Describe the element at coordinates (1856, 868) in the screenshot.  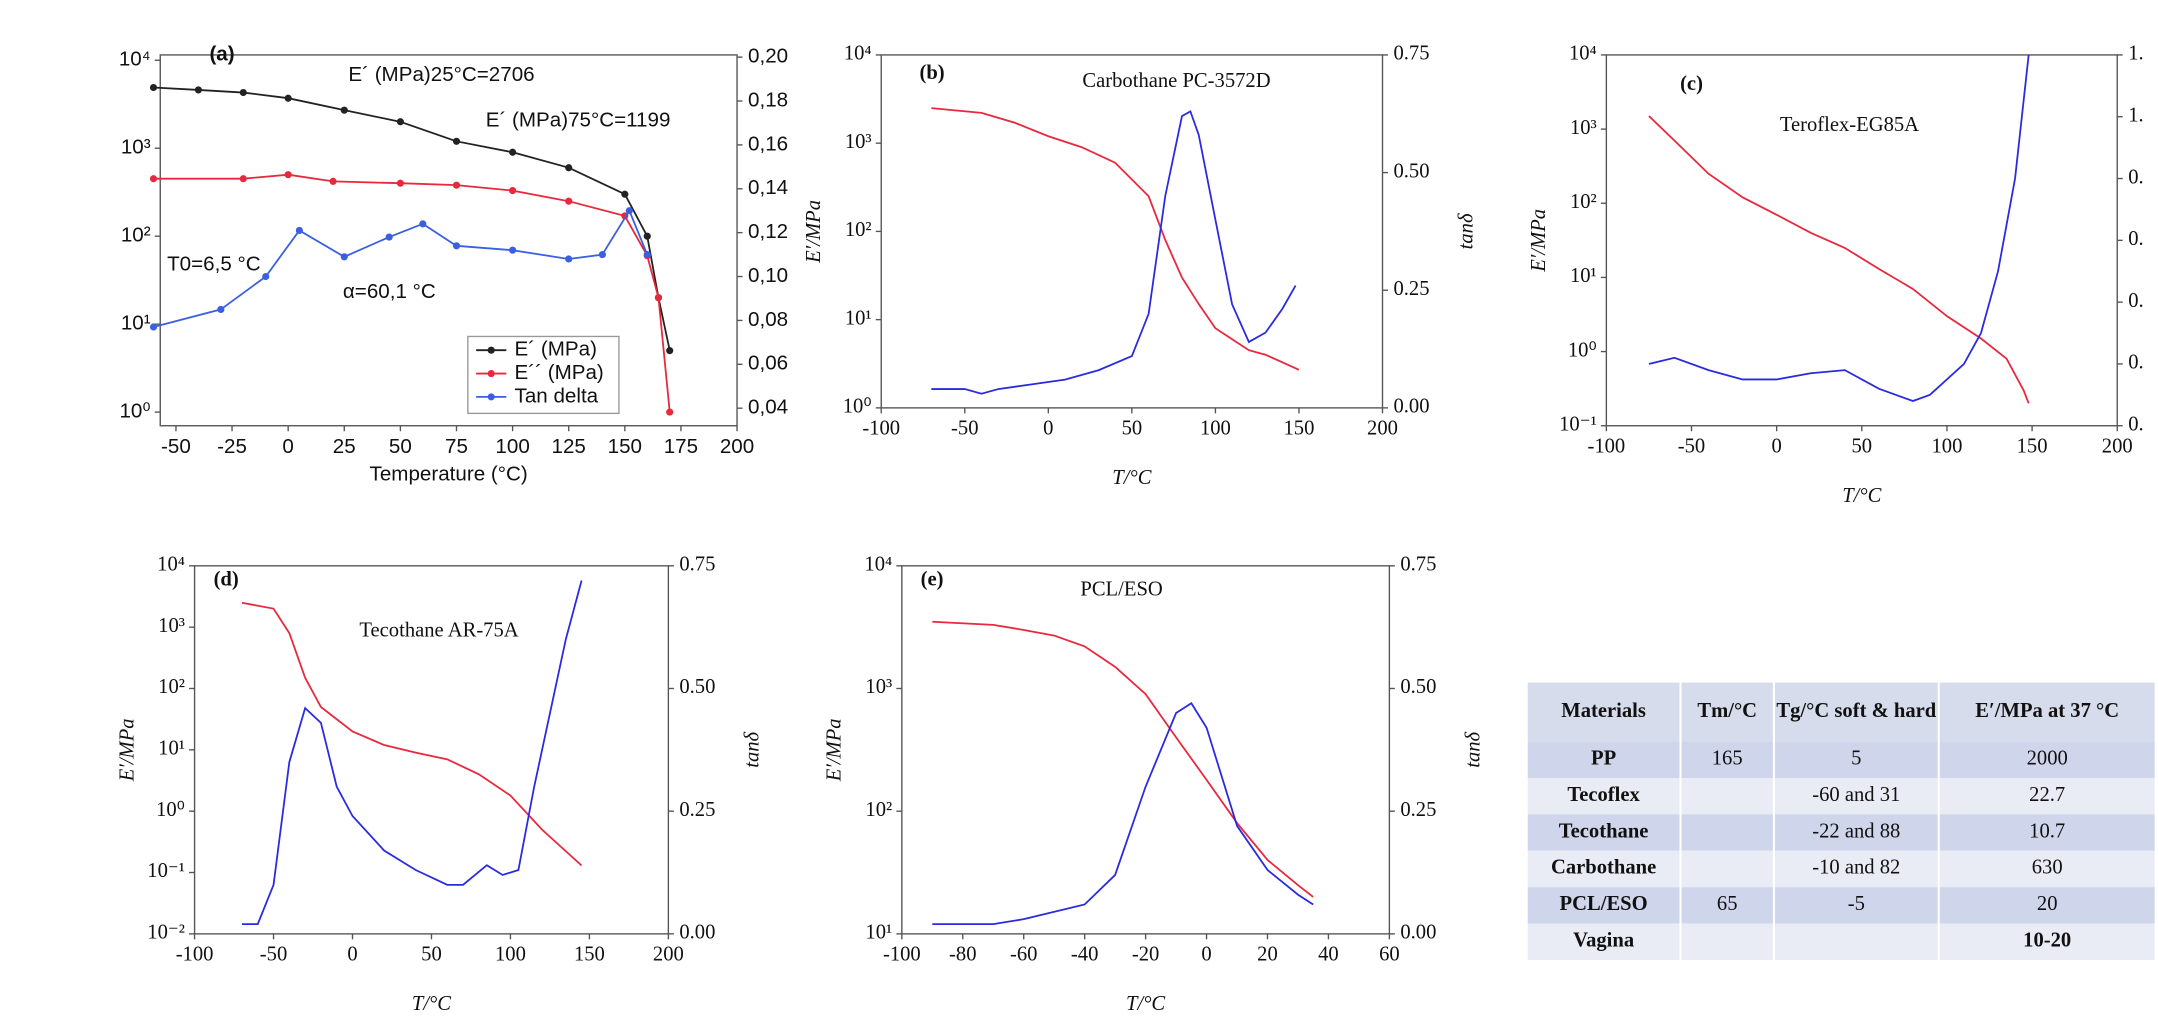
I see `table-cell: -10 and 82` at that location.